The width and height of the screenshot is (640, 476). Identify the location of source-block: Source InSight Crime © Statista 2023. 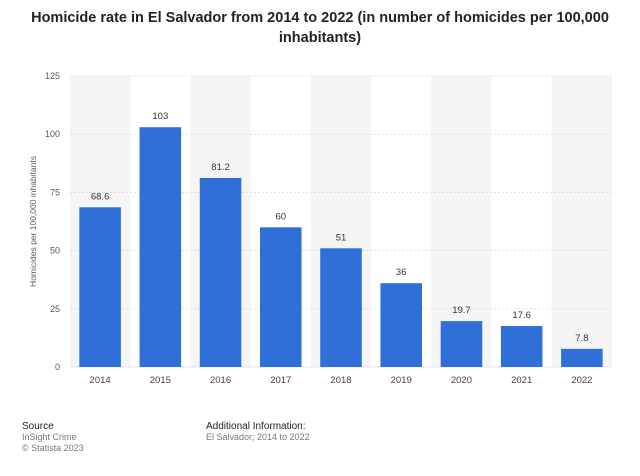
(53, 437).